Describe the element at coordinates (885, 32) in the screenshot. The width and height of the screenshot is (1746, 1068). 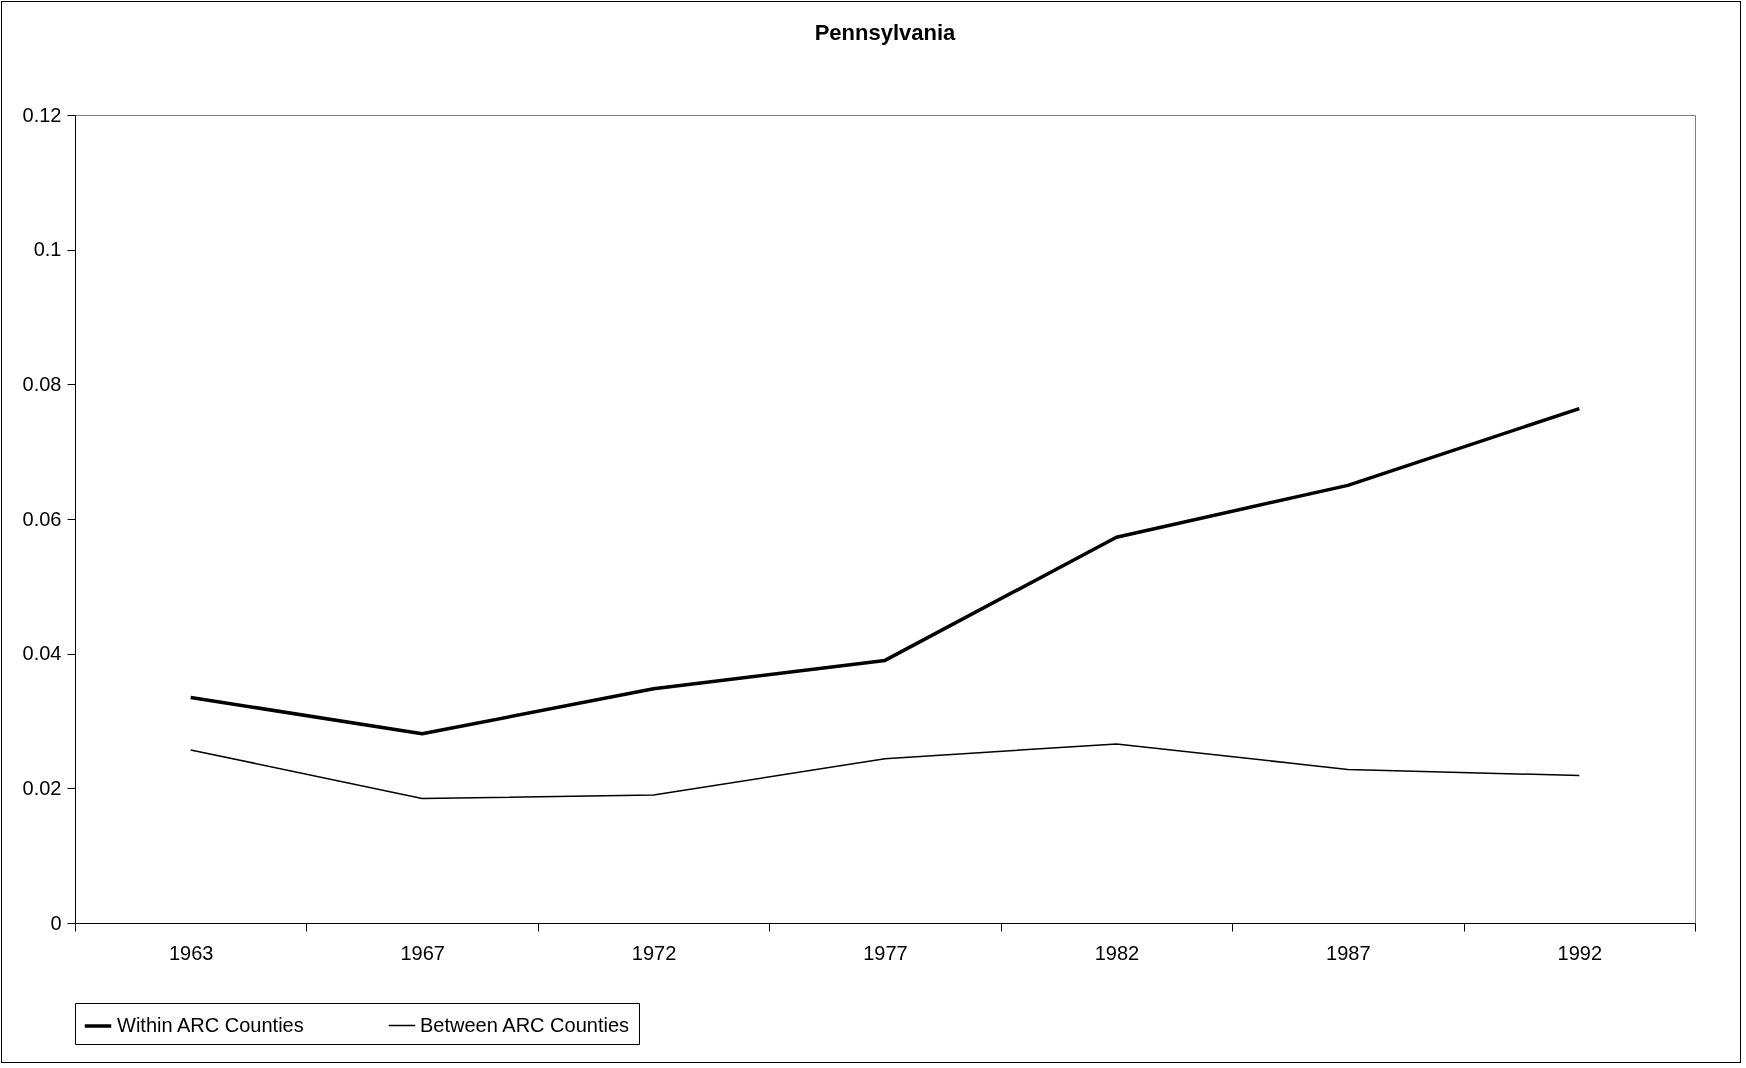
I see `chart-title: Pennsylvania` at that location.